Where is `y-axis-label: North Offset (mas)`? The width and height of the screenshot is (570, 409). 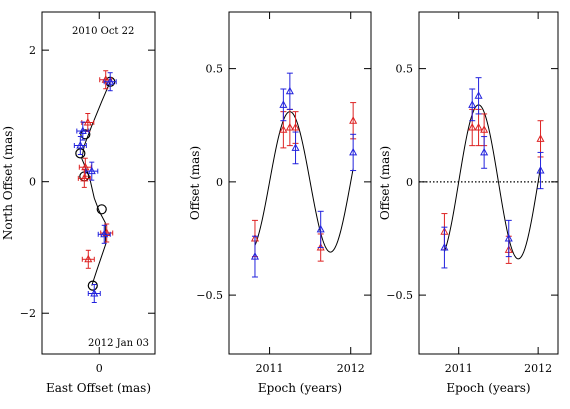
y-axis-label: North Offset (mas) is located at coordinates (8, 183).